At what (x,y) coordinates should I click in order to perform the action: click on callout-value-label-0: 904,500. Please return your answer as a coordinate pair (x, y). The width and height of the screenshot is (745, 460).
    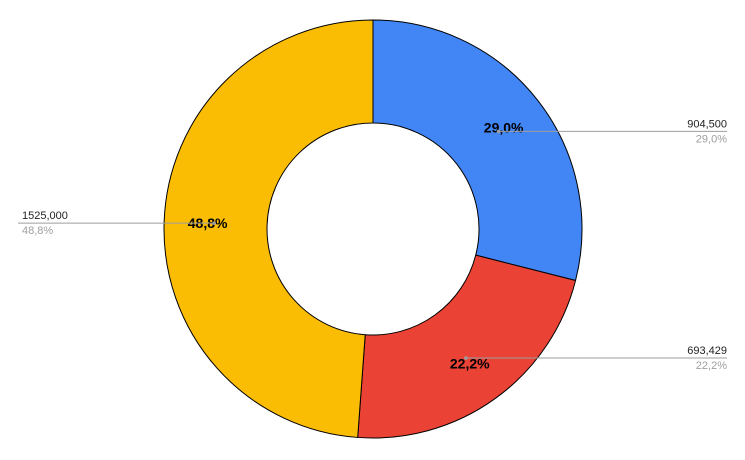
    Looking at the image, I should click on (707, 124).